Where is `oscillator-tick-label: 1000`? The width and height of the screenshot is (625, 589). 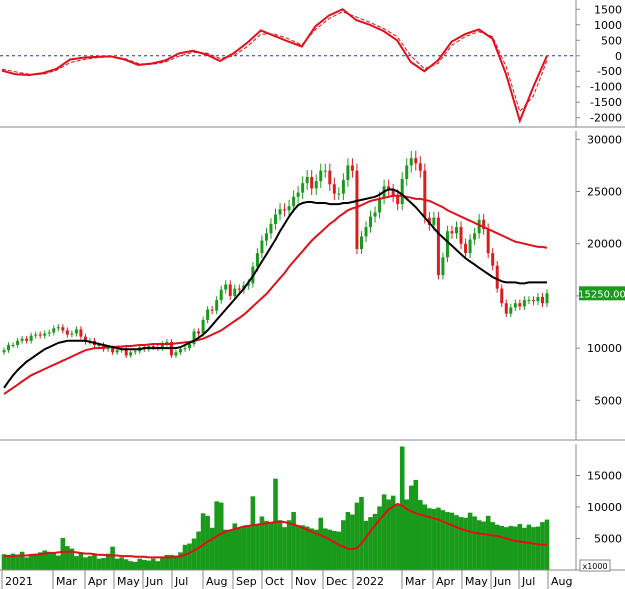 oscillator-tick-label: 1000 is located at coordinates (608, 25).